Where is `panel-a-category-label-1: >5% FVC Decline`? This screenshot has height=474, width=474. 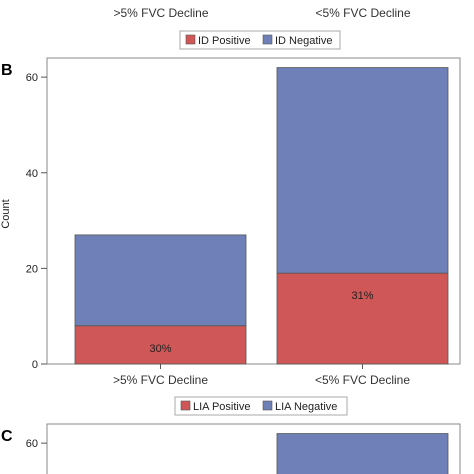
panel-a-category-label-1: >5% FVC Decline is located at coordinates (160, 13).